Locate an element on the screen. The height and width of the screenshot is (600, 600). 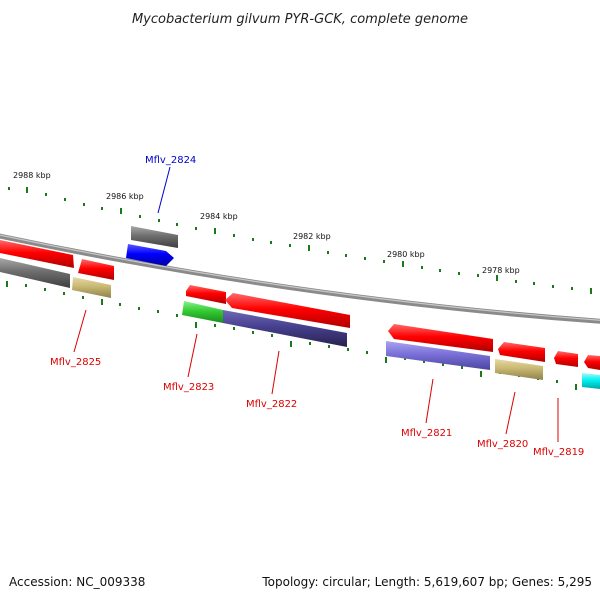
gene-label-2820: Mflv_2820 is located at coordinates (502, 444).